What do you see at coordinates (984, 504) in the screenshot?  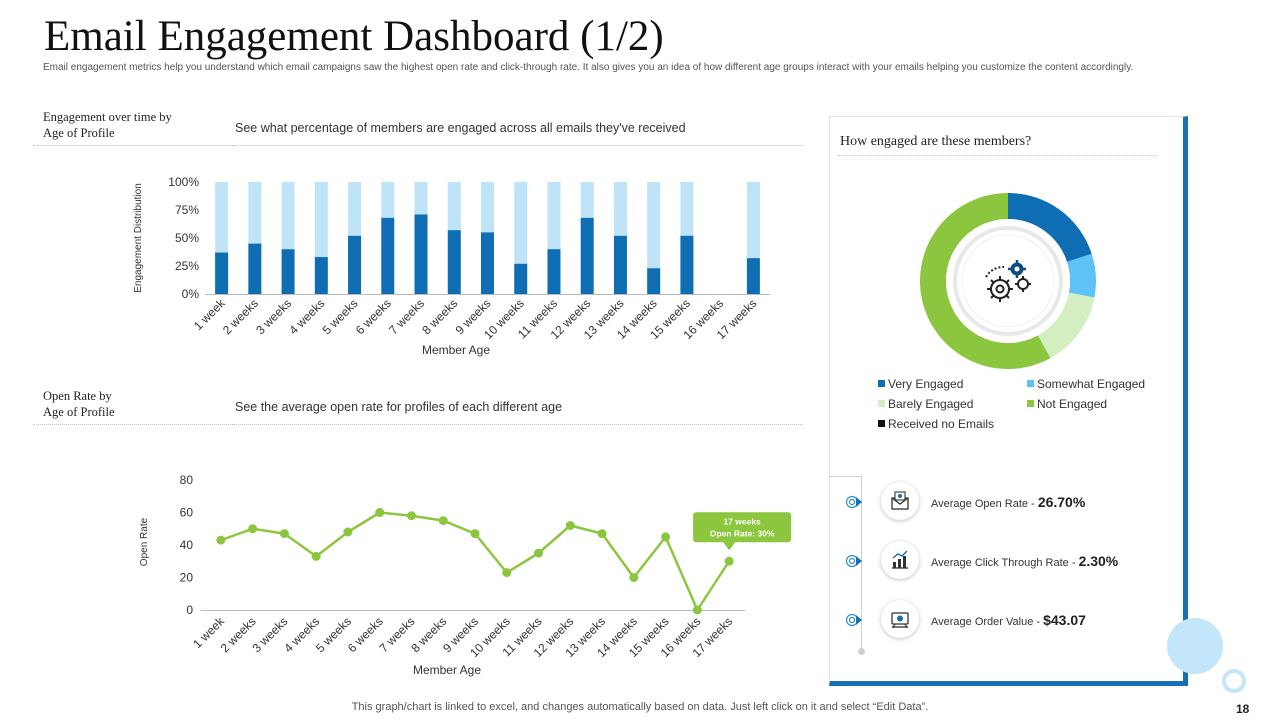 I see `metric-label: Average Open Rate -` at bounding box center [984, 504].